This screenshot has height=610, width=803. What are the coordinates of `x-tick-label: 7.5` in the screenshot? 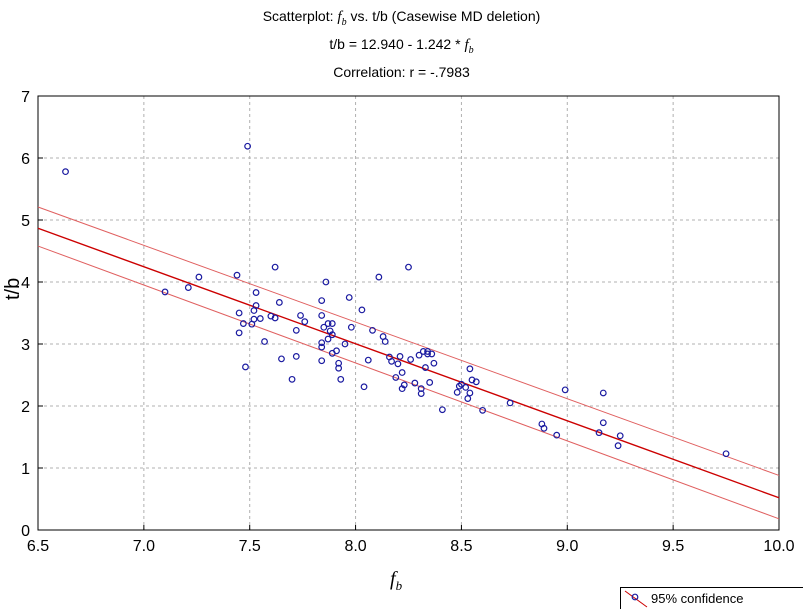 It's located at (250, 546).